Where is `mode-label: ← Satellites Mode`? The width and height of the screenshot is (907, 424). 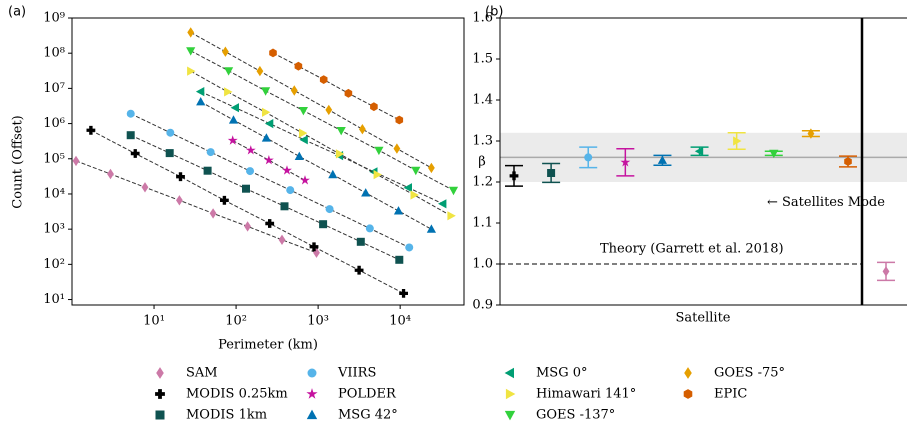 mode-label: ← Satellites Mode is located at coordinates (826, 202).